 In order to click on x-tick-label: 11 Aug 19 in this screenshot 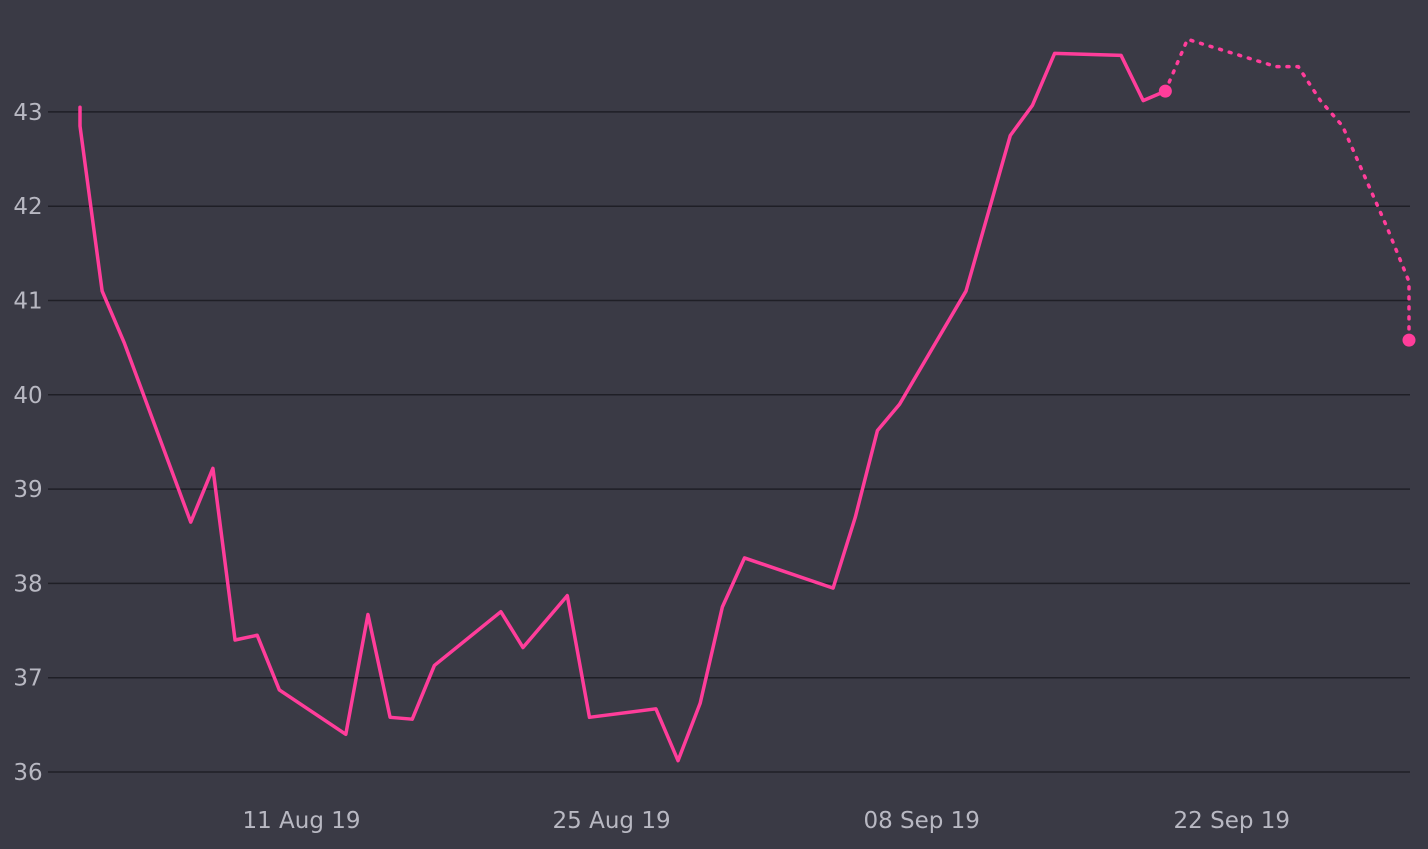, I will do `click(301, 821)`.